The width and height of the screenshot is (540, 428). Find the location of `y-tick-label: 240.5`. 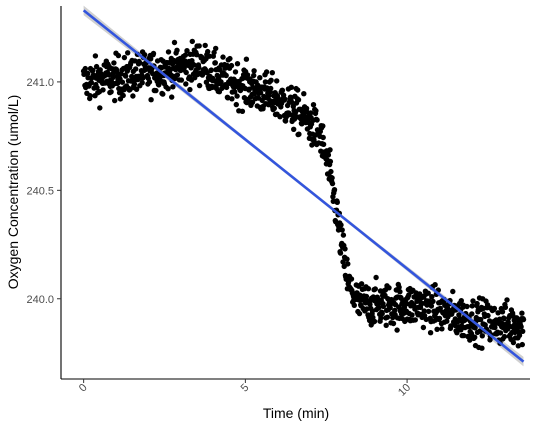

y-tick-label: 240.5 is located at coordinates (40, 191).